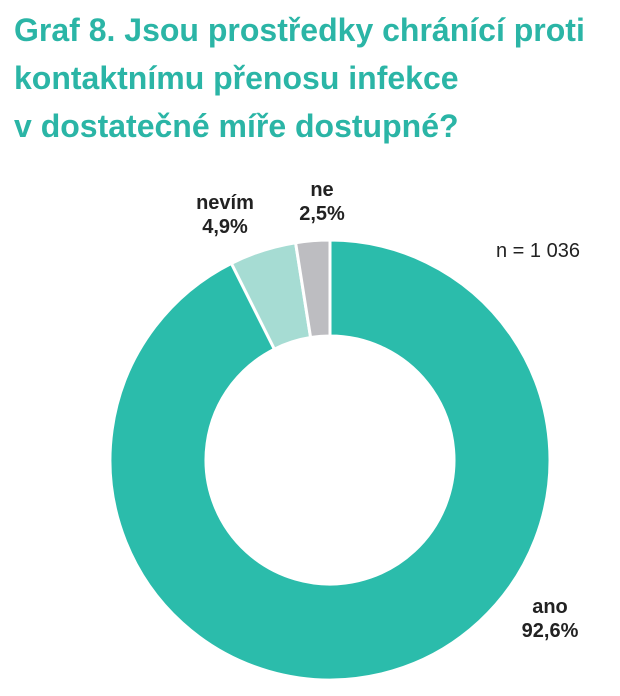  I want to click on slice-name-ano: ano, so click(550, 607).